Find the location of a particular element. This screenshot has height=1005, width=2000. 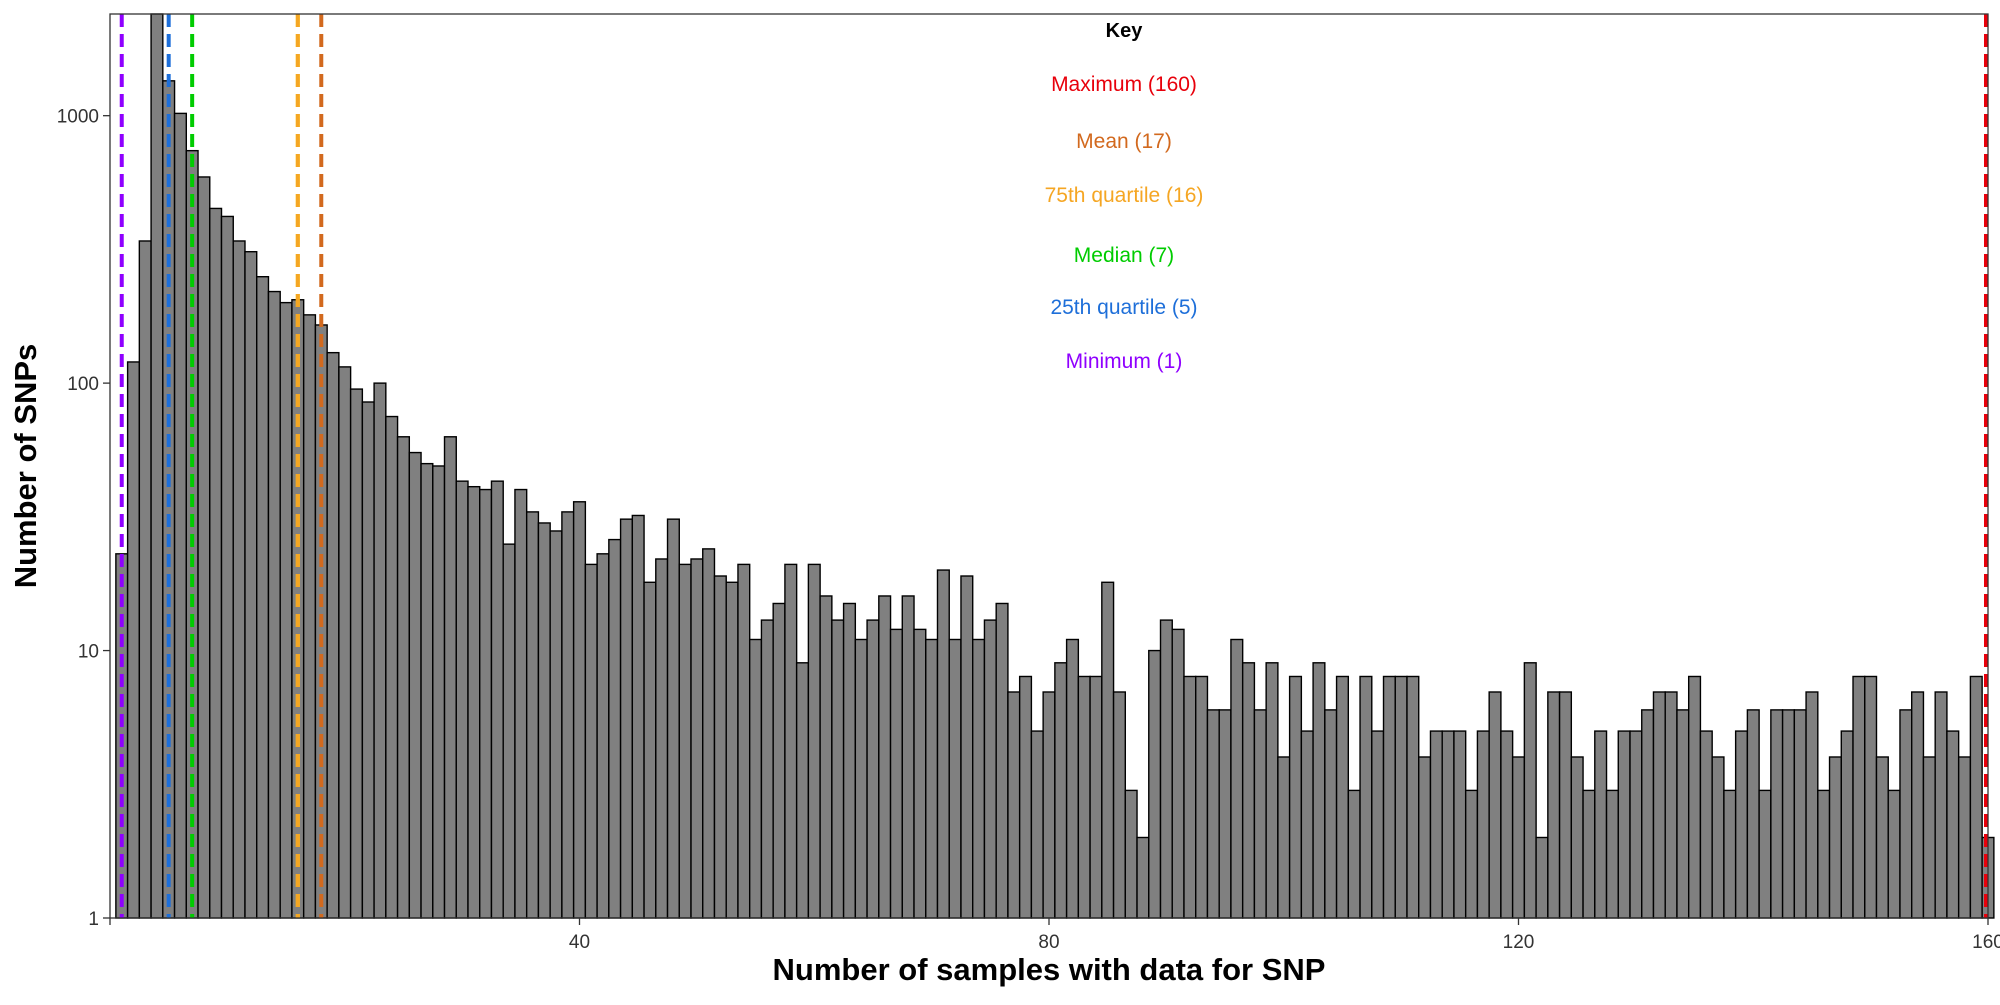

y-tick-label: 100 is located at coordinates (83, 384).